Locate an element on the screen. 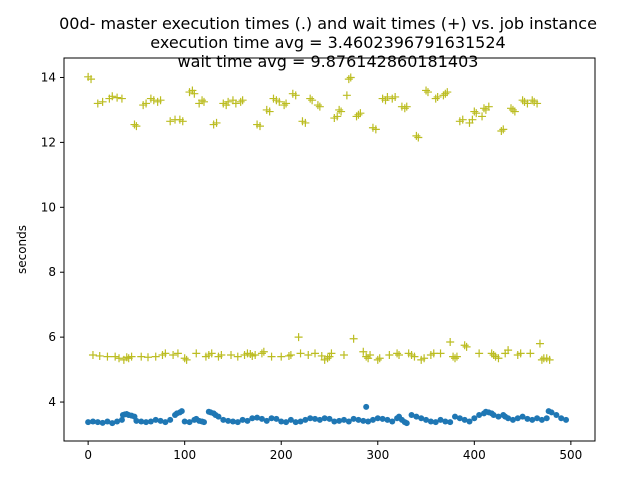  chart-title-line: execution time avg = 3.4602396791631524 is located at coordinates (327, 42).